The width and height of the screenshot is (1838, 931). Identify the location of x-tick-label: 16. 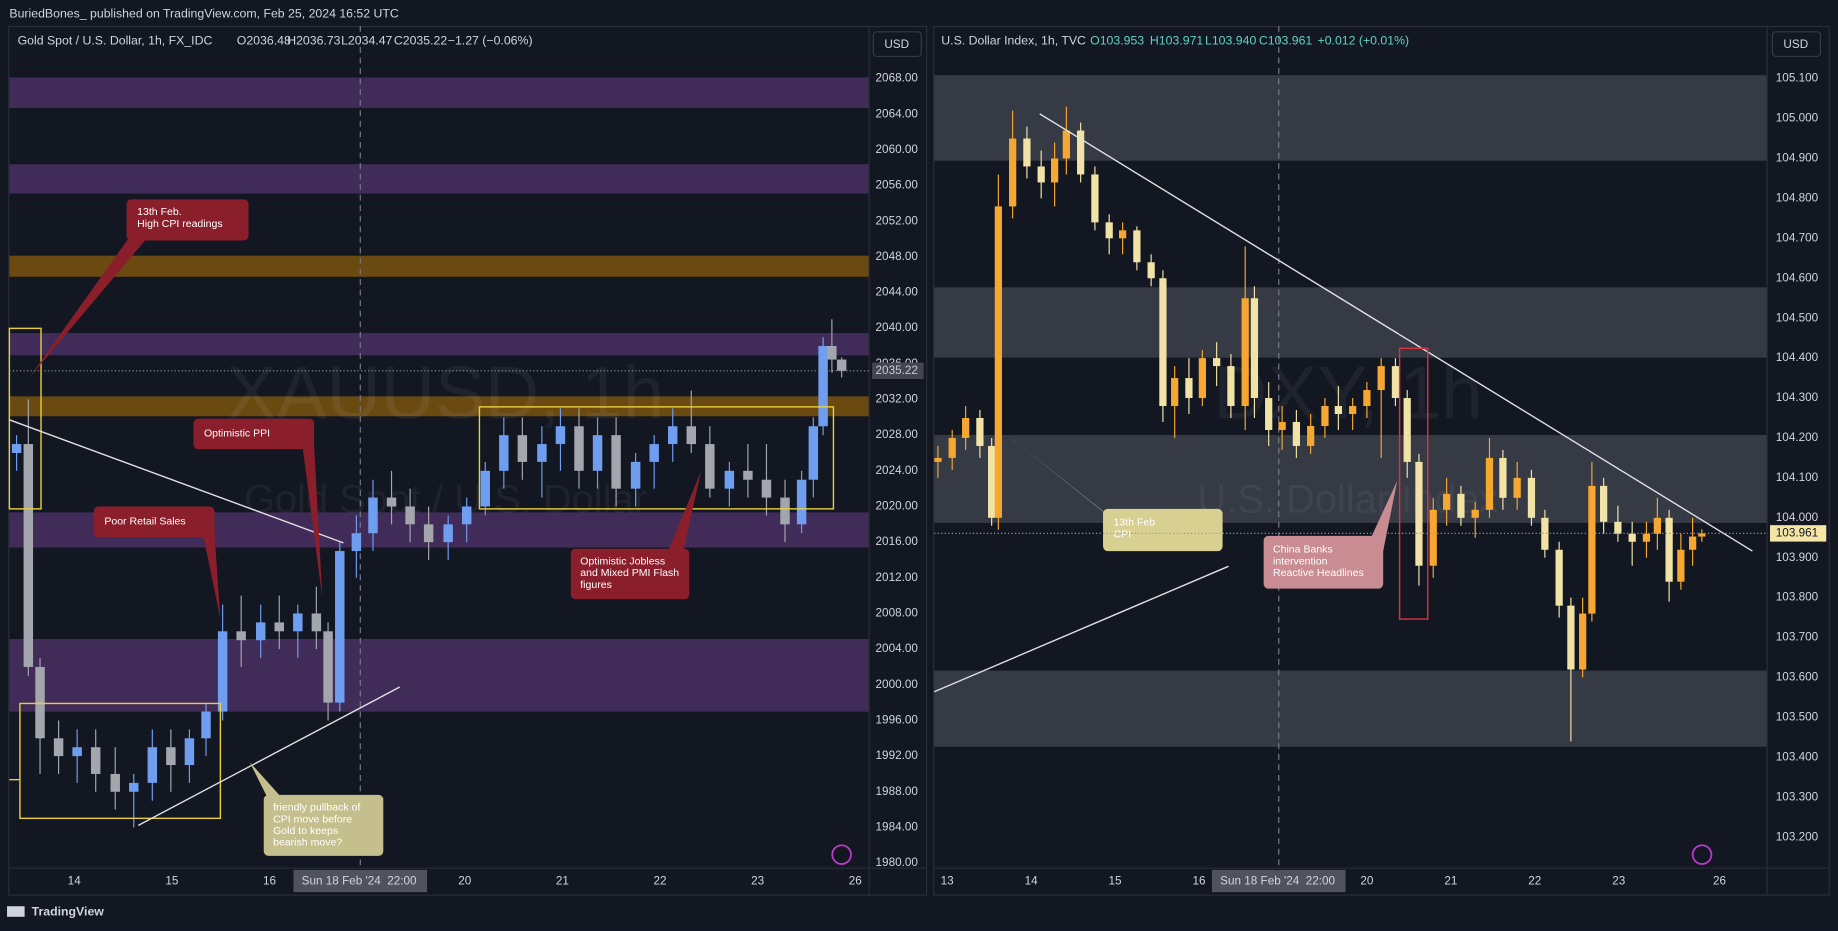
(269, 881).